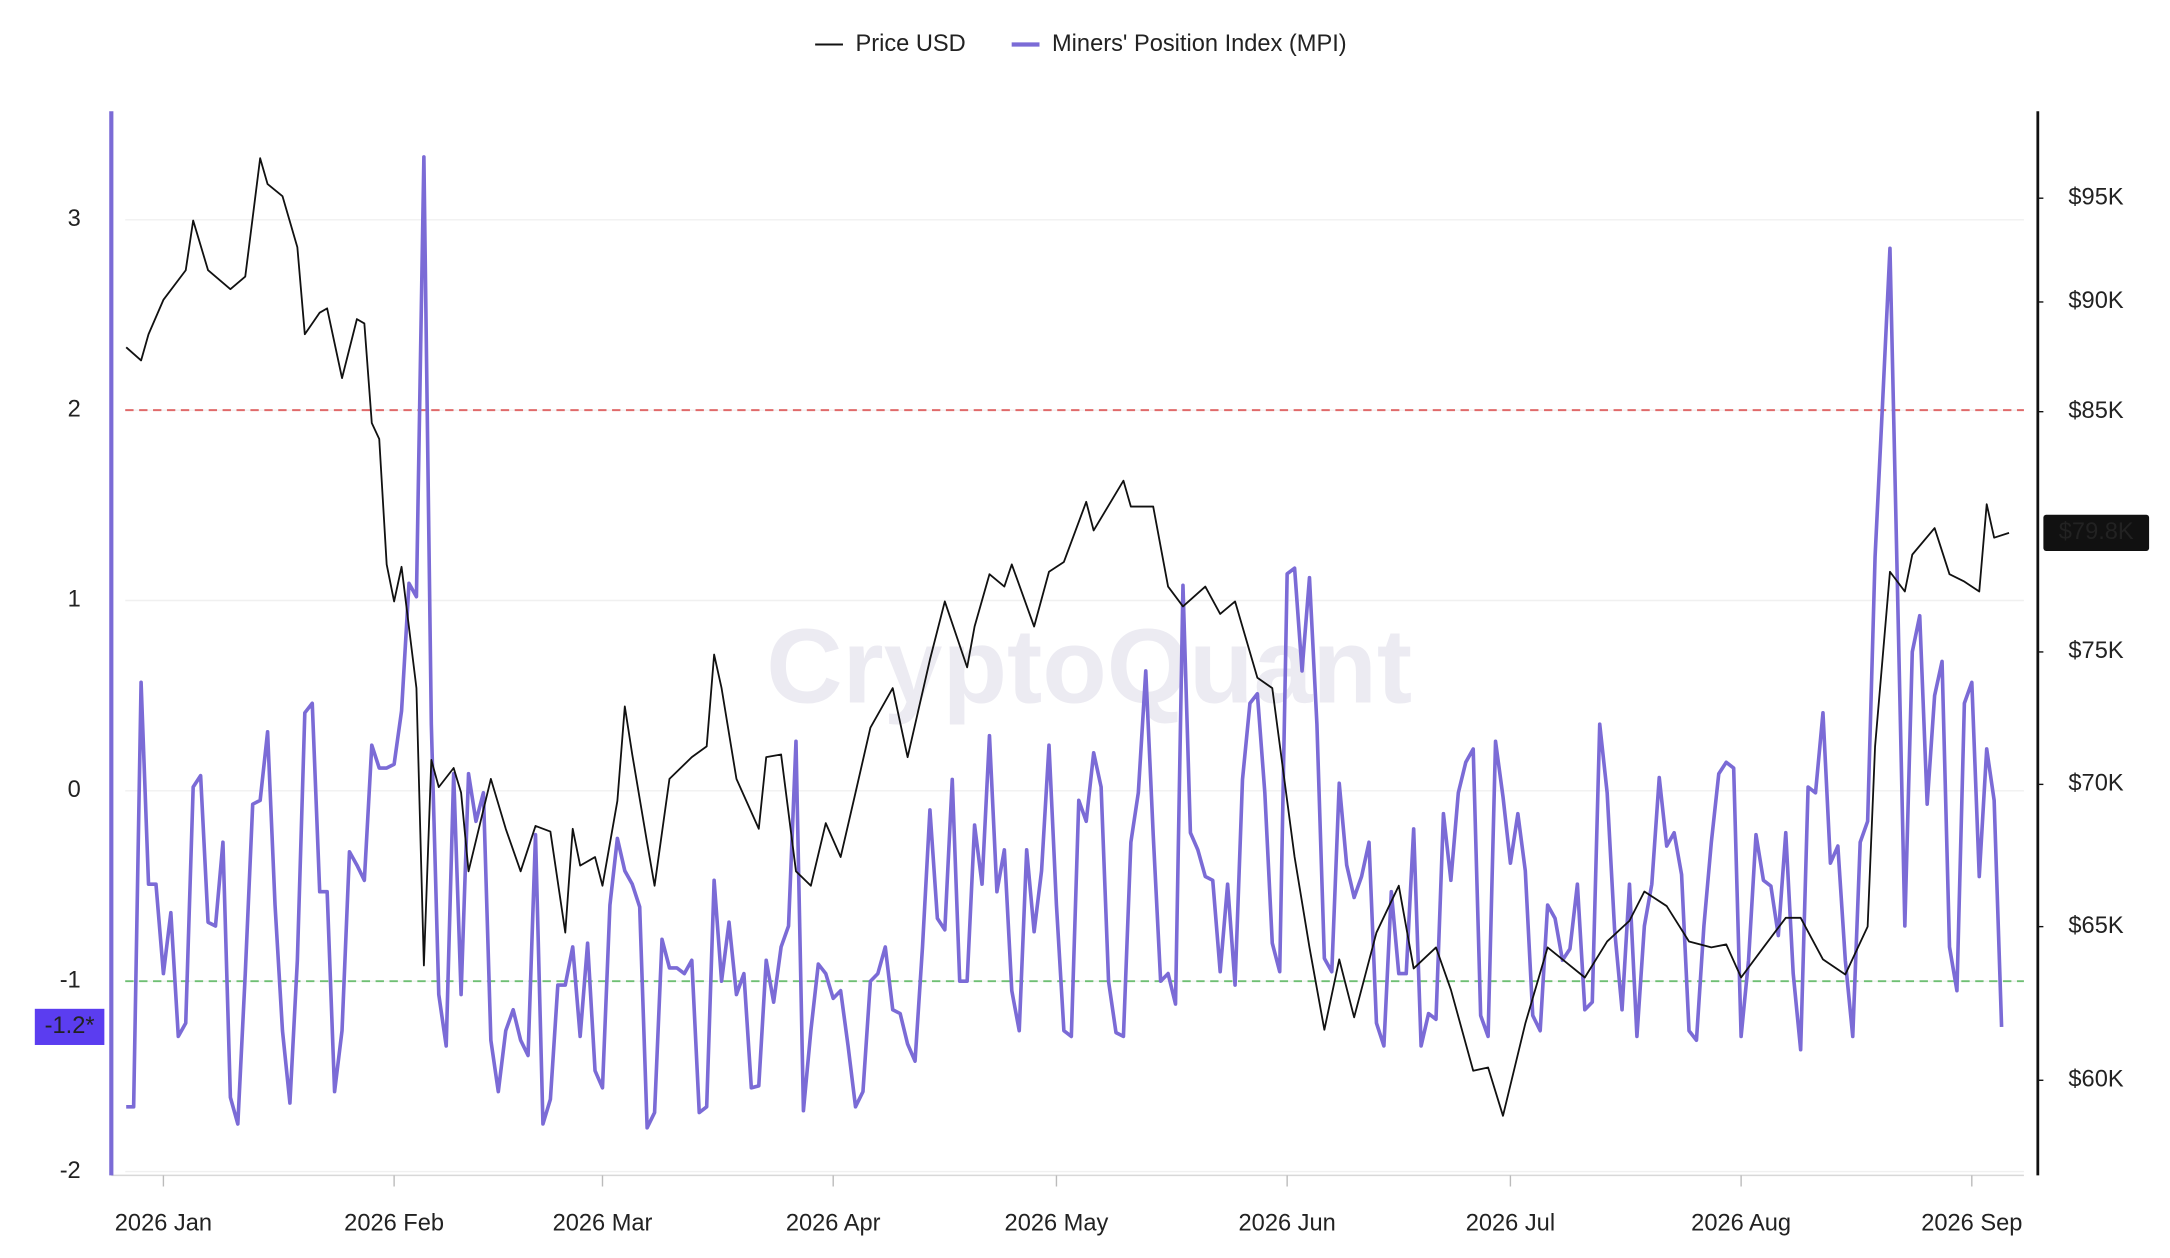  Describe the element at coordinates (2095, 651) in the screenshot. I see `y2-tick-label: $75K` at that location.